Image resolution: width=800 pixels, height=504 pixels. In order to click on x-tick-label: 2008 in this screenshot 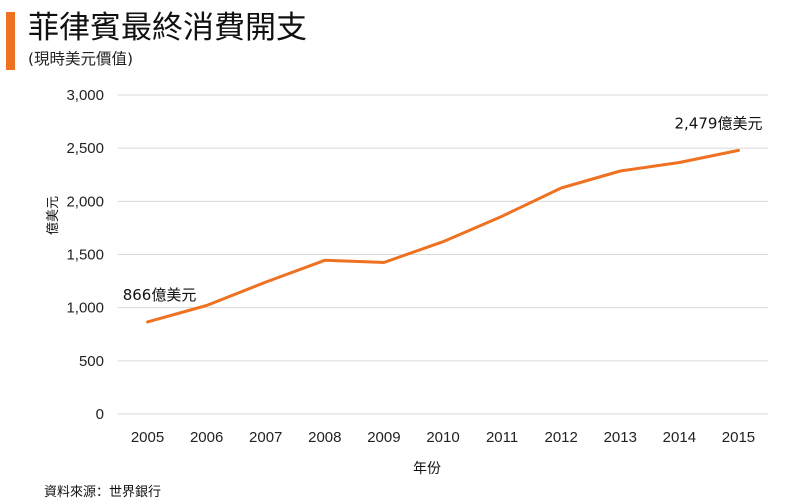, I will do `click(324, 437)`.